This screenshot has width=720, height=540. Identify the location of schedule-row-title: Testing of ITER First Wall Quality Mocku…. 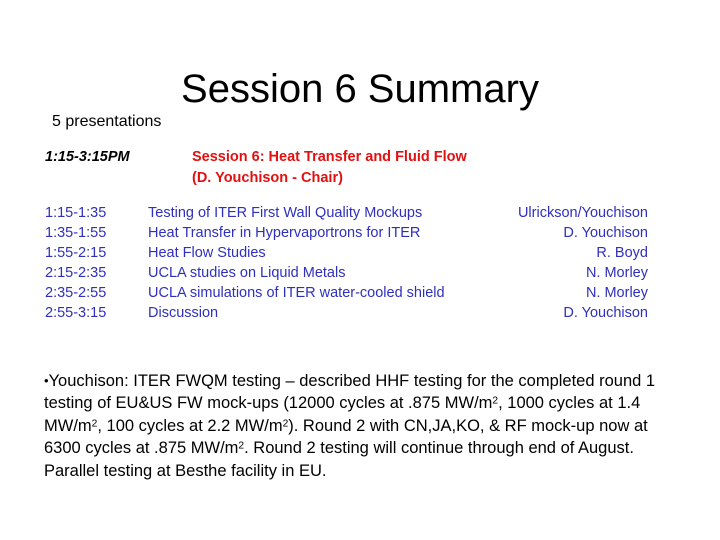
(285, 213).